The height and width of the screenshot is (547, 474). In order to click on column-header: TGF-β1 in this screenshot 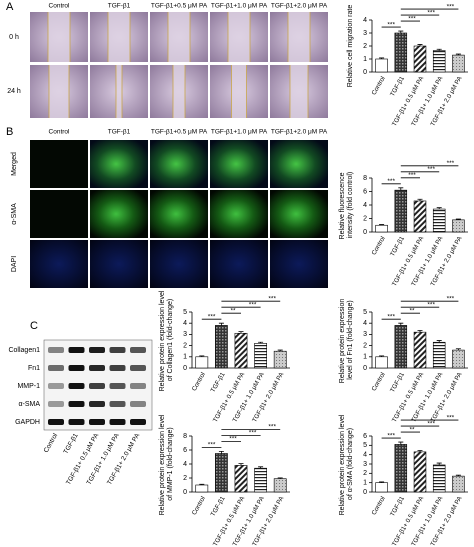, I will do `click(119, 6)`.